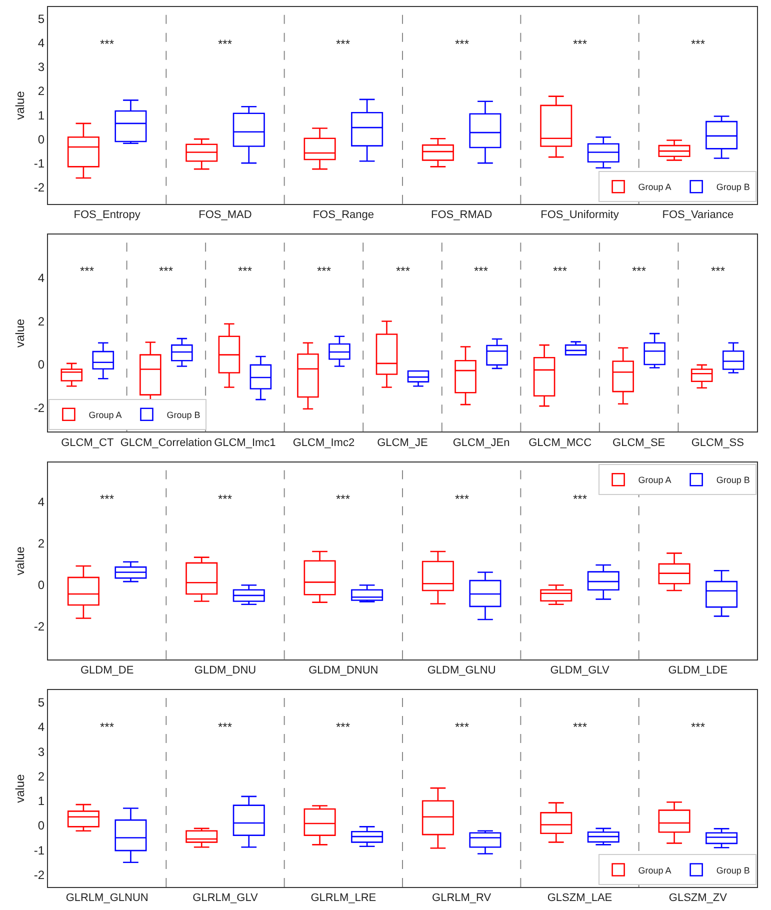 Image resolution: width=771 pixels, height=910 pixels. Describe the element at coordinates (698, 670) in the screenshot. I see `x-tick-label: GLDM_LDE` at that location.